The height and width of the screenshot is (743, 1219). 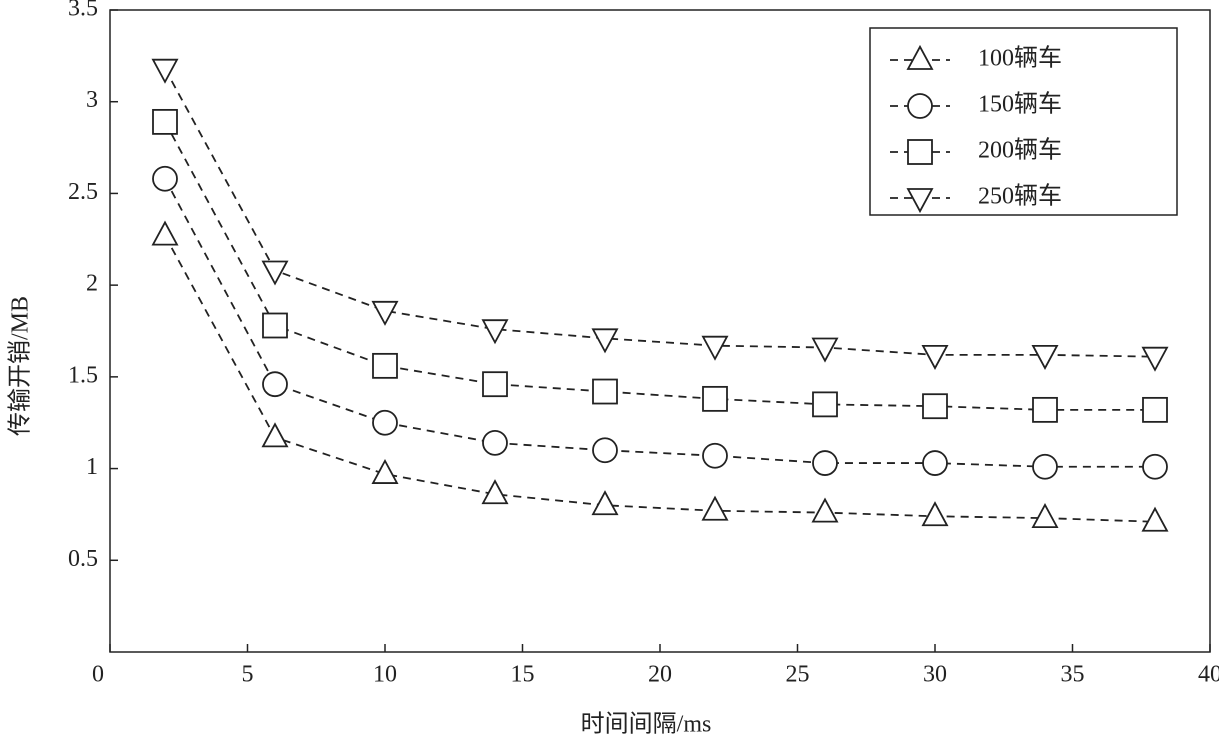 What do you see at coordinates (660, 675) in the screenshot?
I see `x-tick-label: 20` at bounding box center [660, 675].